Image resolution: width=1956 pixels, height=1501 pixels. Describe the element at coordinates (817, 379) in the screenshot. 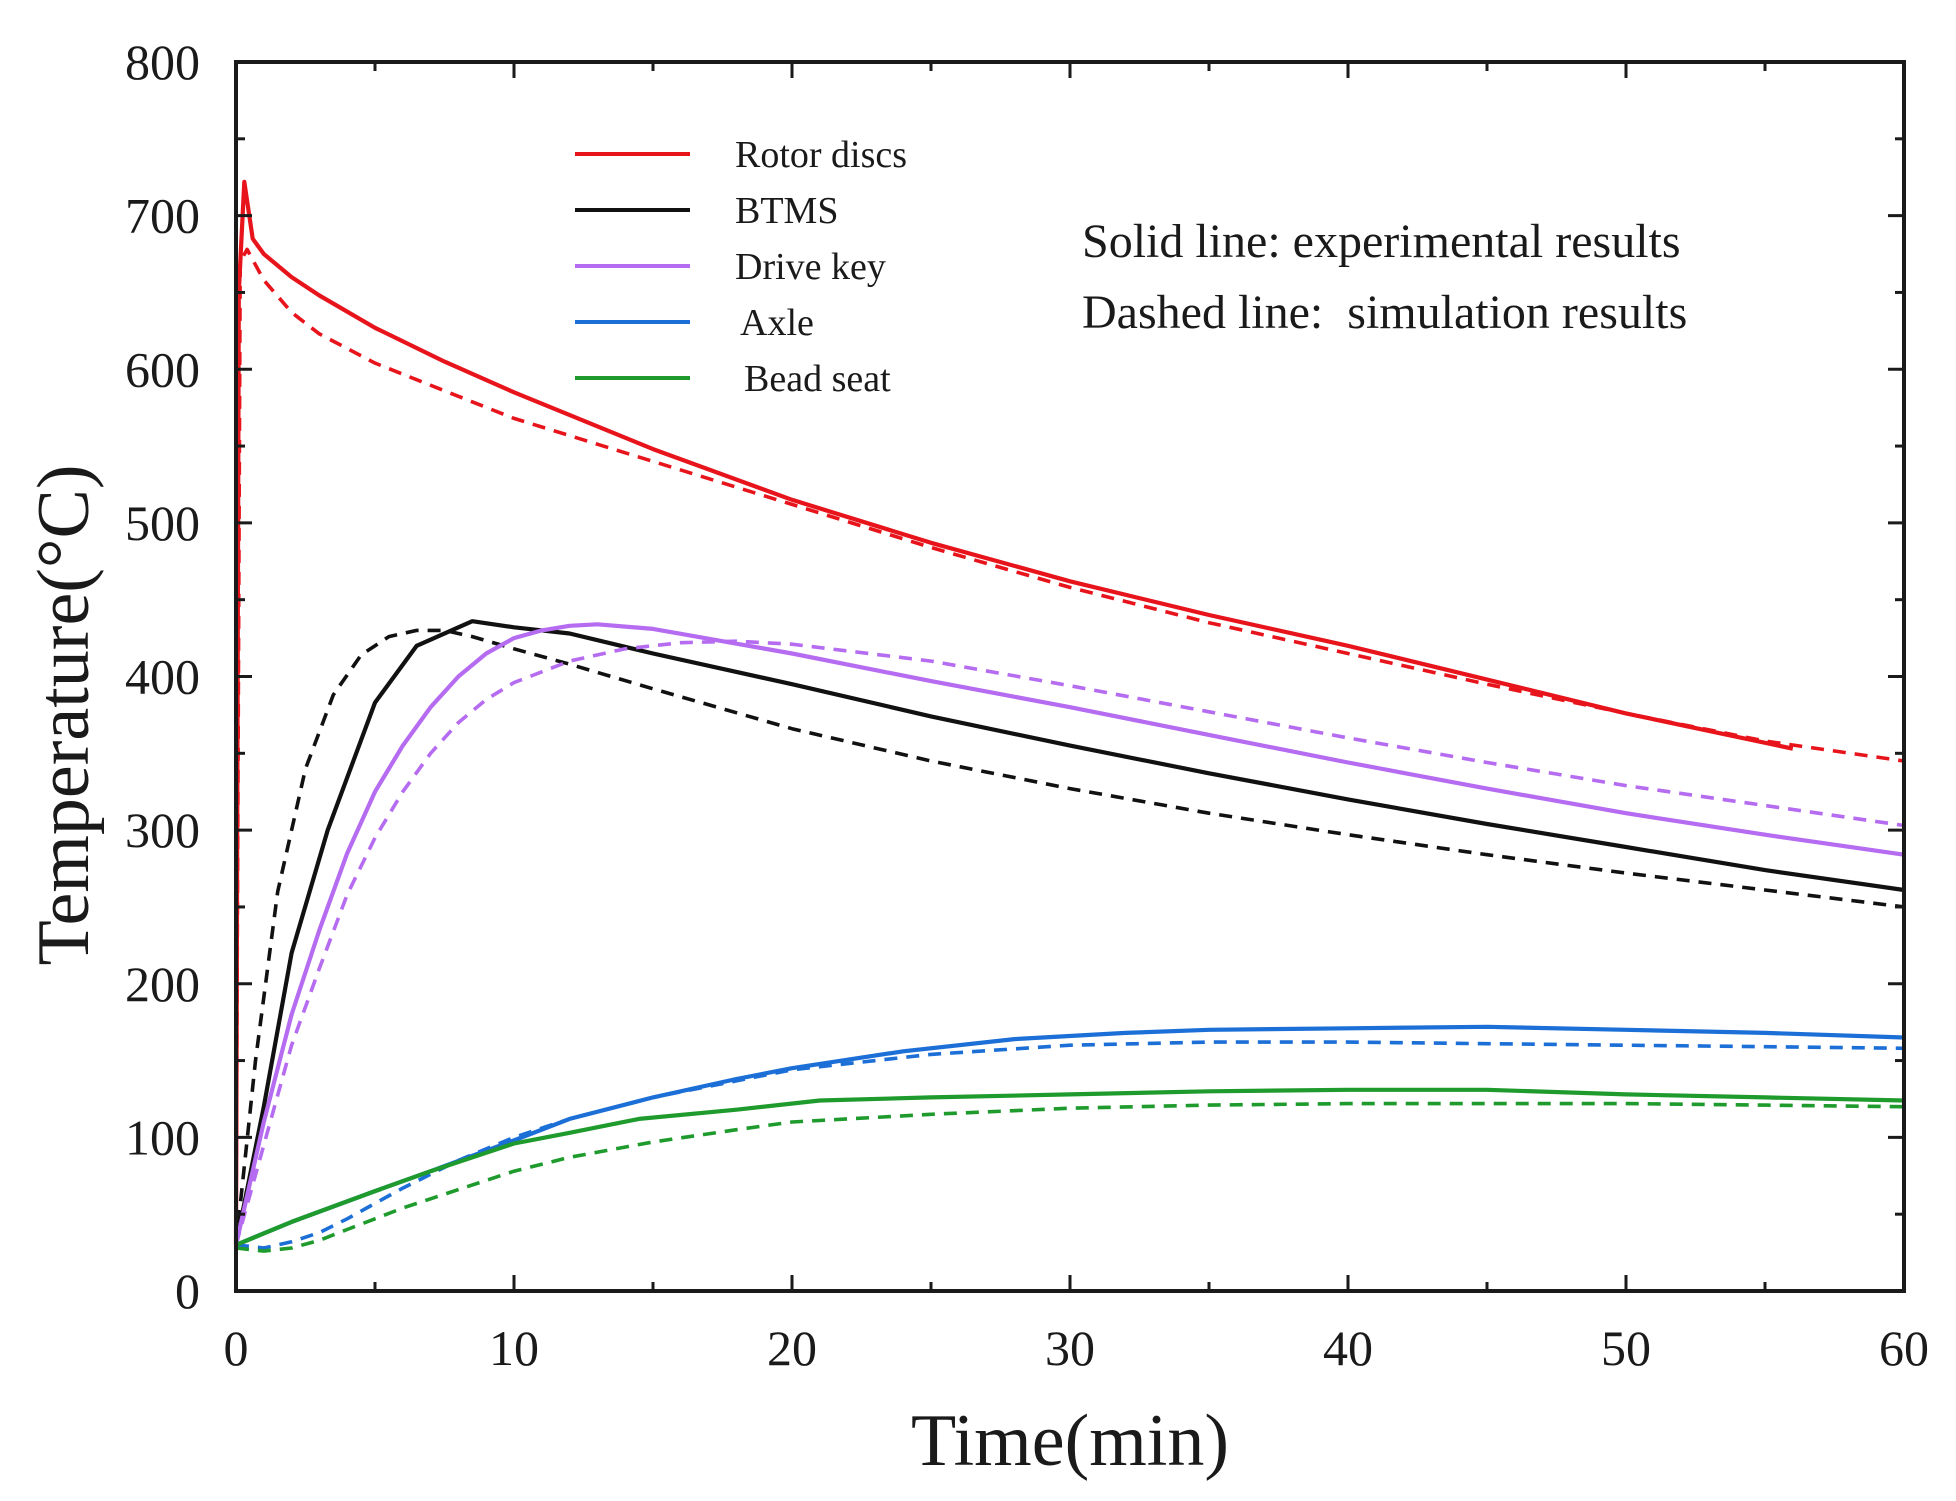

I see `legend-label-bead-seat: Bead seat` at that location.